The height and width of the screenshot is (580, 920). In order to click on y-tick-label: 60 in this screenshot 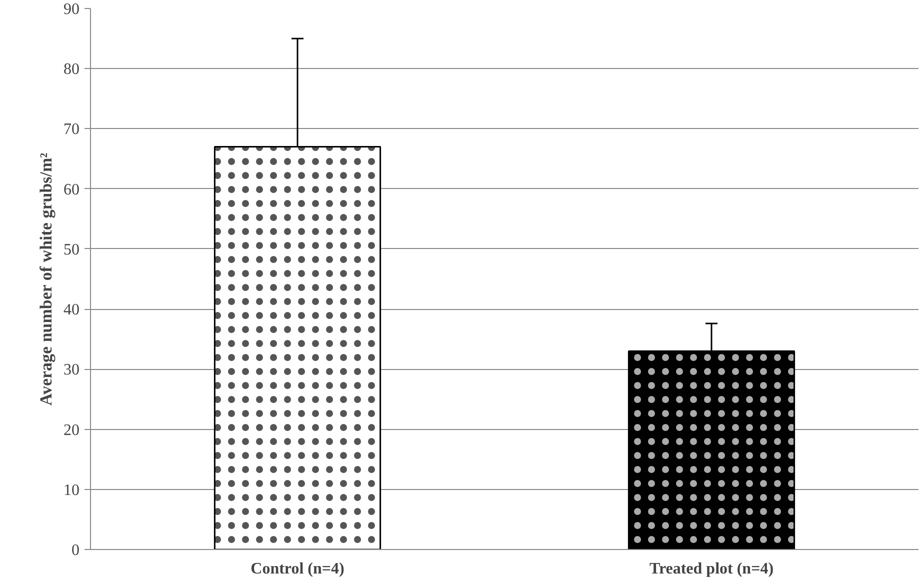, I will do `click(72, 189)`.